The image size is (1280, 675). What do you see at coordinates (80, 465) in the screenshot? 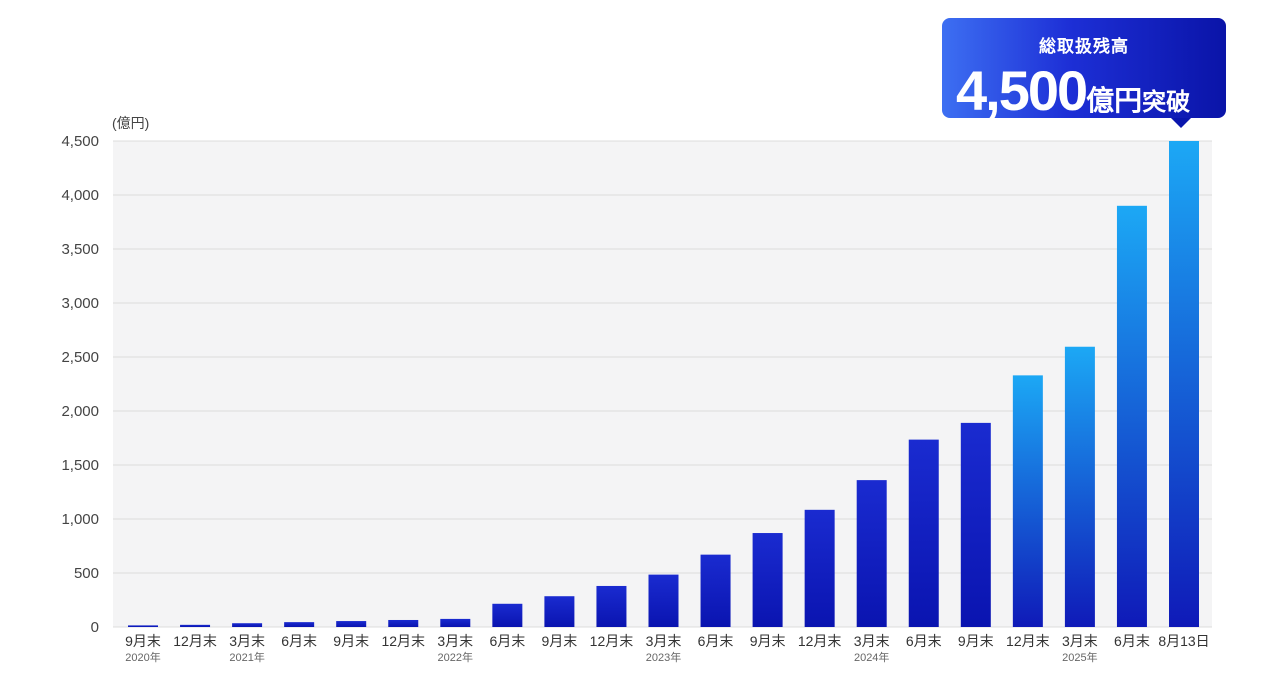
I see `y-tick-label: 1,500` at bounding box center [80, 465].